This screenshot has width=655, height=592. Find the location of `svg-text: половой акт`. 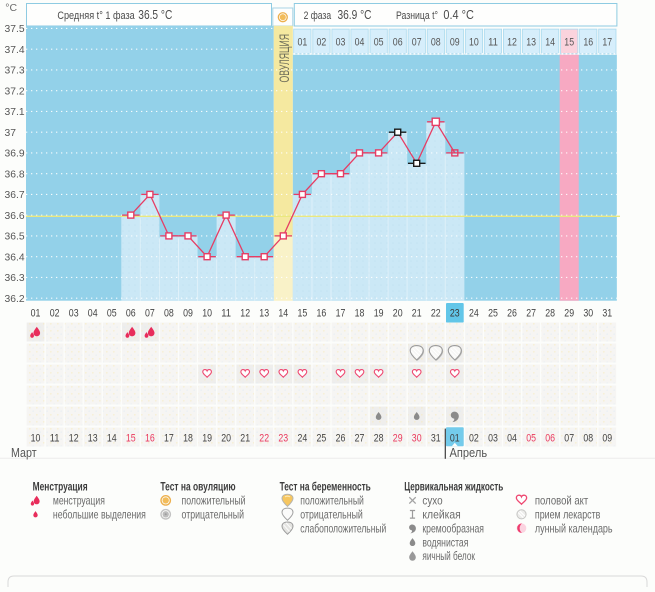

svg-text: половой акт is located at coordinates (562, 501).